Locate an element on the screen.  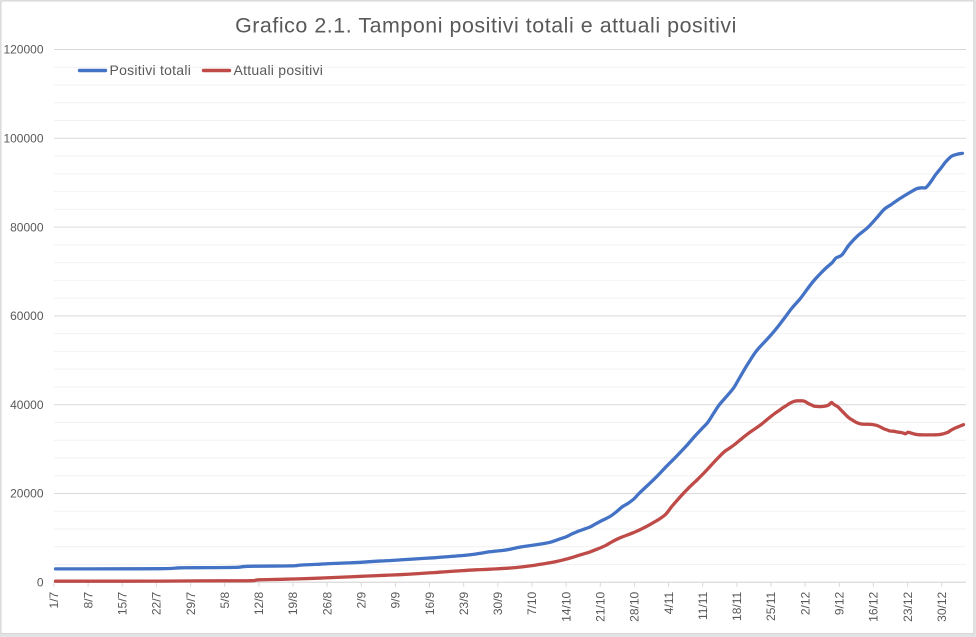
svg-text: 16/12 is located at coordinates (874, 606).